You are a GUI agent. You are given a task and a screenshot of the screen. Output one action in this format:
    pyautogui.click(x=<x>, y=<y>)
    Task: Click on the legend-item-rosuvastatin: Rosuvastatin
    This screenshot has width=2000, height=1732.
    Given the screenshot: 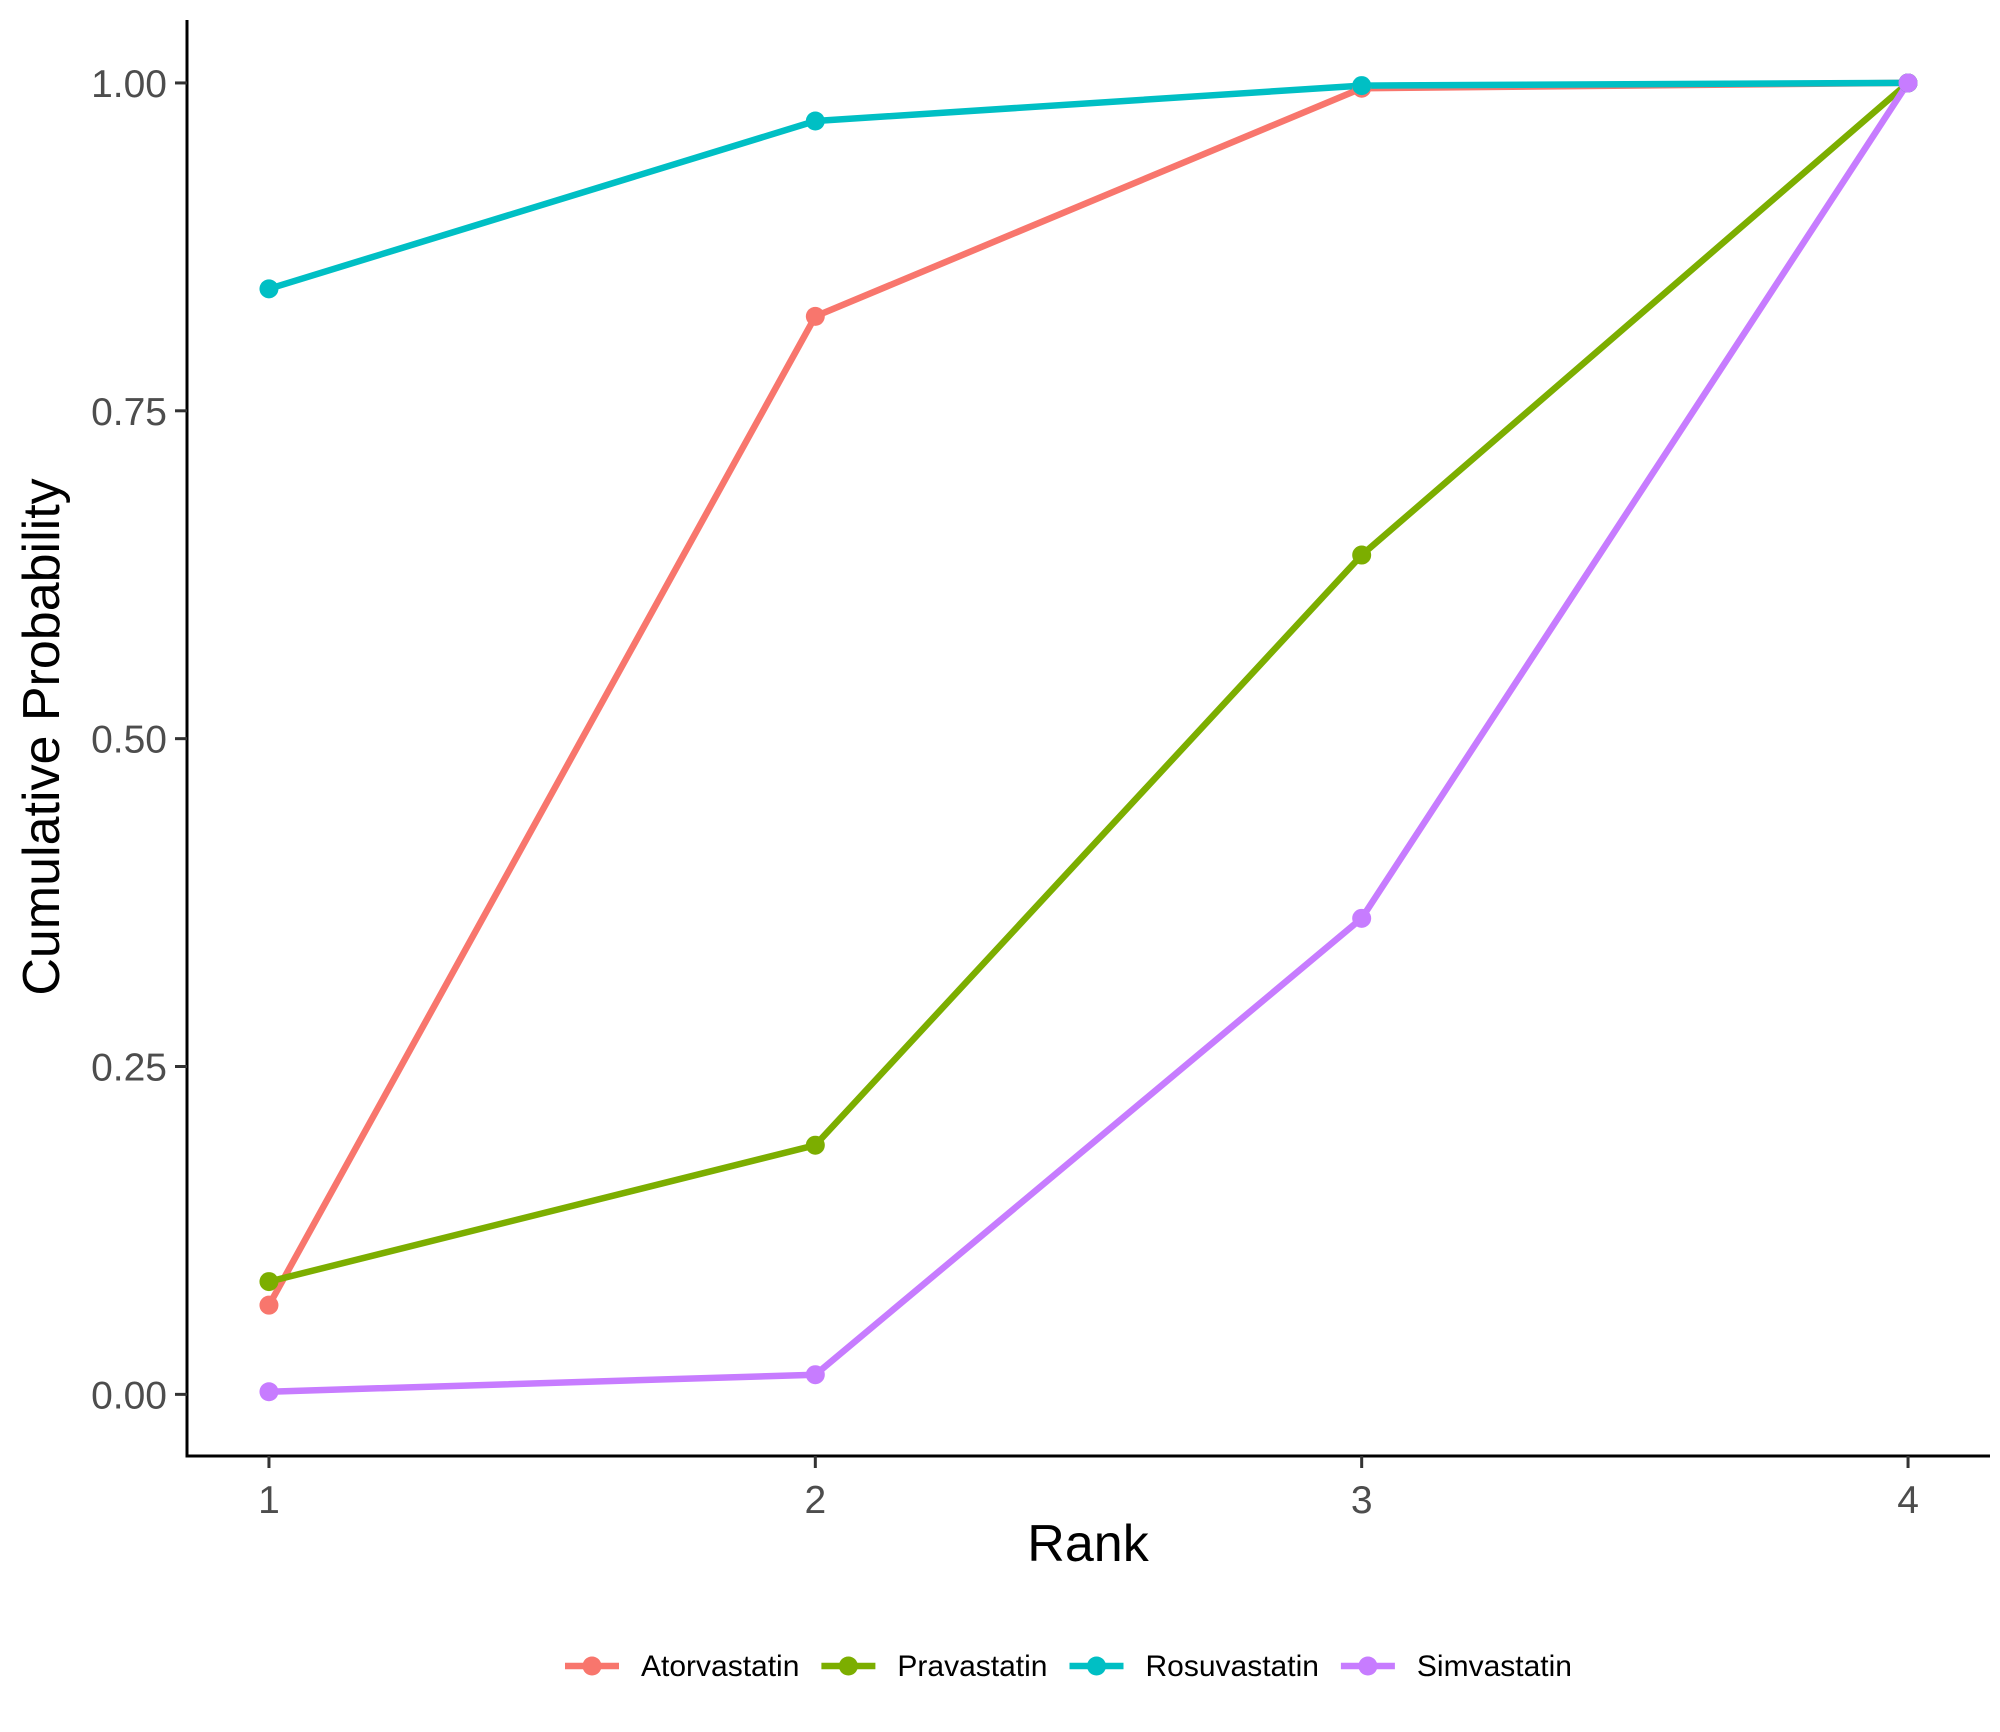 What is the action you would take?
    pyautogui.click(x=1194, y=1666)
    